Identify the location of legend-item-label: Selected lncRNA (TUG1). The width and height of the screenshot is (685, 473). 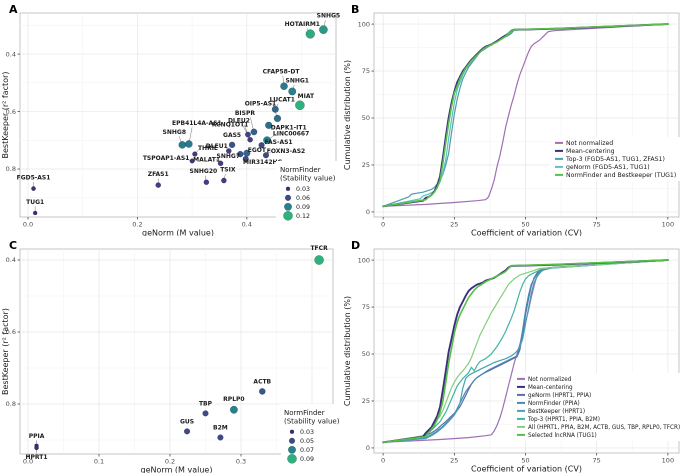
(562, 436).